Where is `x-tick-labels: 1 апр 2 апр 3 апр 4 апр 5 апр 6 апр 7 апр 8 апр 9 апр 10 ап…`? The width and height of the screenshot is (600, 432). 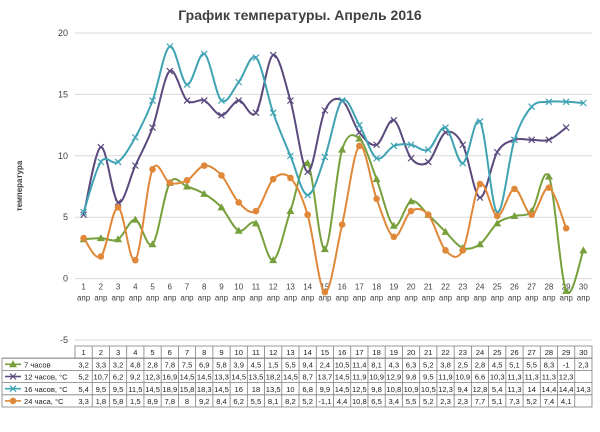
x-tick-labels: 1 апр 2 апр 3 апр 4 апр 5 апр 6 апр 7 апр 8 апр 9 апр 10 ап… is located at coordinates (334, 293).